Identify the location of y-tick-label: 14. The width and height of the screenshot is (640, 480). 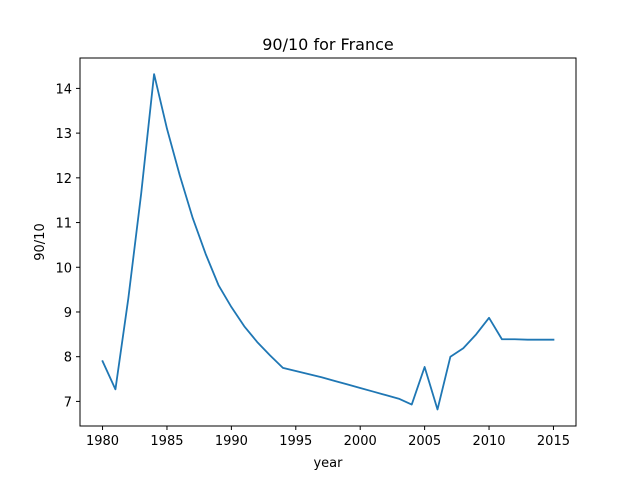
(63, 89).